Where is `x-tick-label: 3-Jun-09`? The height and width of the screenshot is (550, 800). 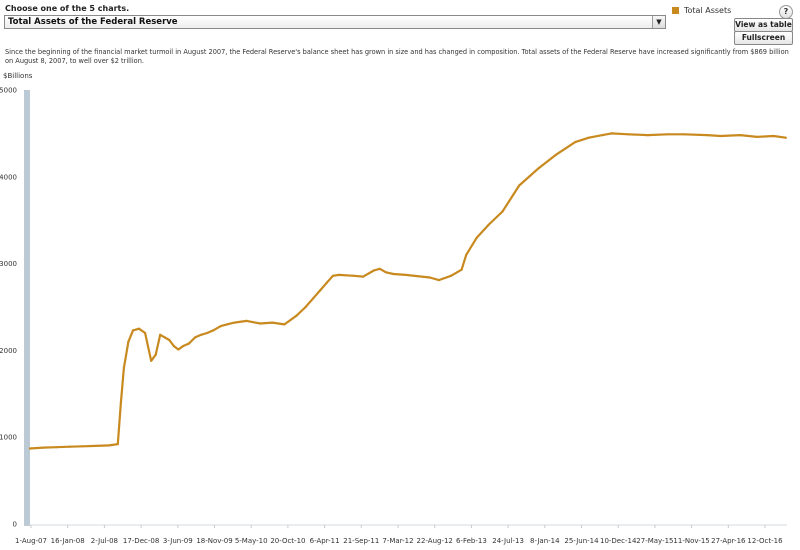
x-tick-label: 3-Jun-09 is located at coordinates (178, 541).